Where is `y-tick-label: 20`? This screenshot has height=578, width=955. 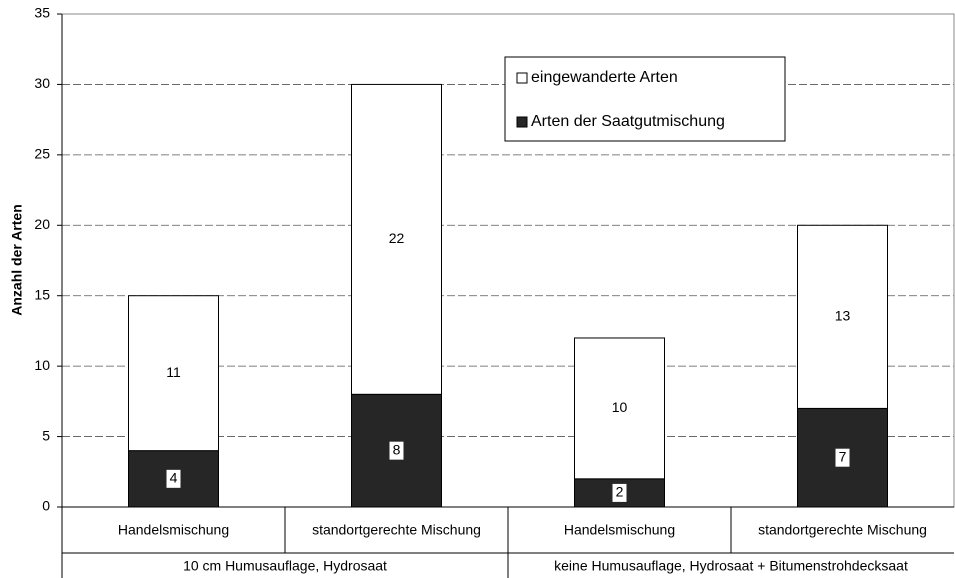
y-tick-label: 20 is located at coordinates (42, 224).